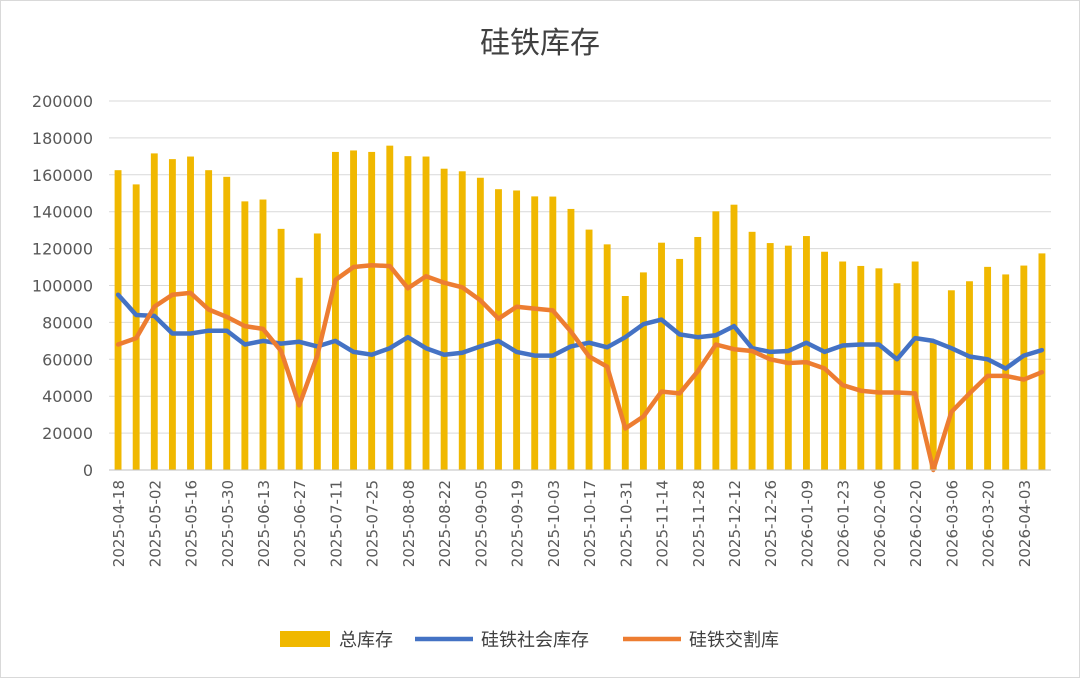 This screenshot has height=678, width=1080. What do you see at coordinates (554, 523) in the screenshot?
I see `x-tick-label: 2025-10-03` at bounding box center [554, 523].